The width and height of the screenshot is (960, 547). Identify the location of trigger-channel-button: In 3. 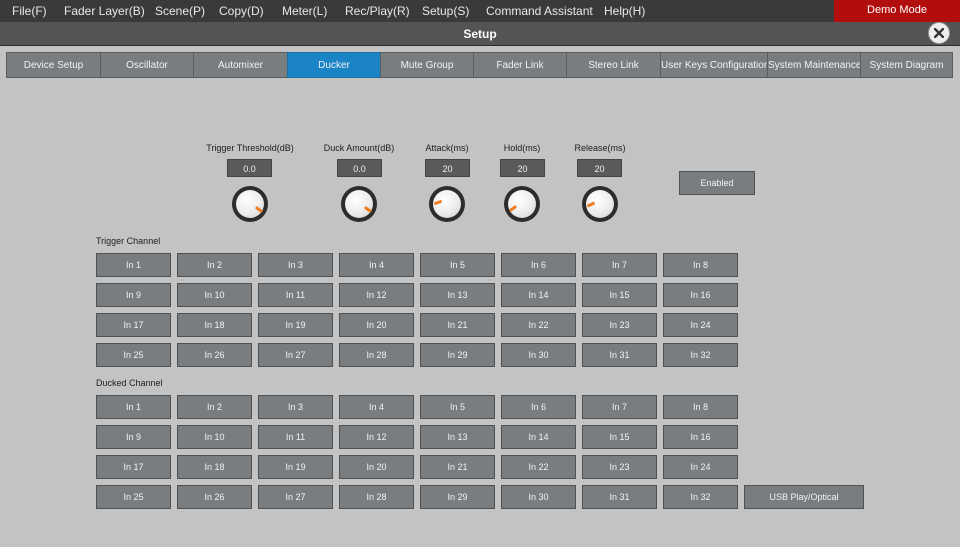
(295, 265).